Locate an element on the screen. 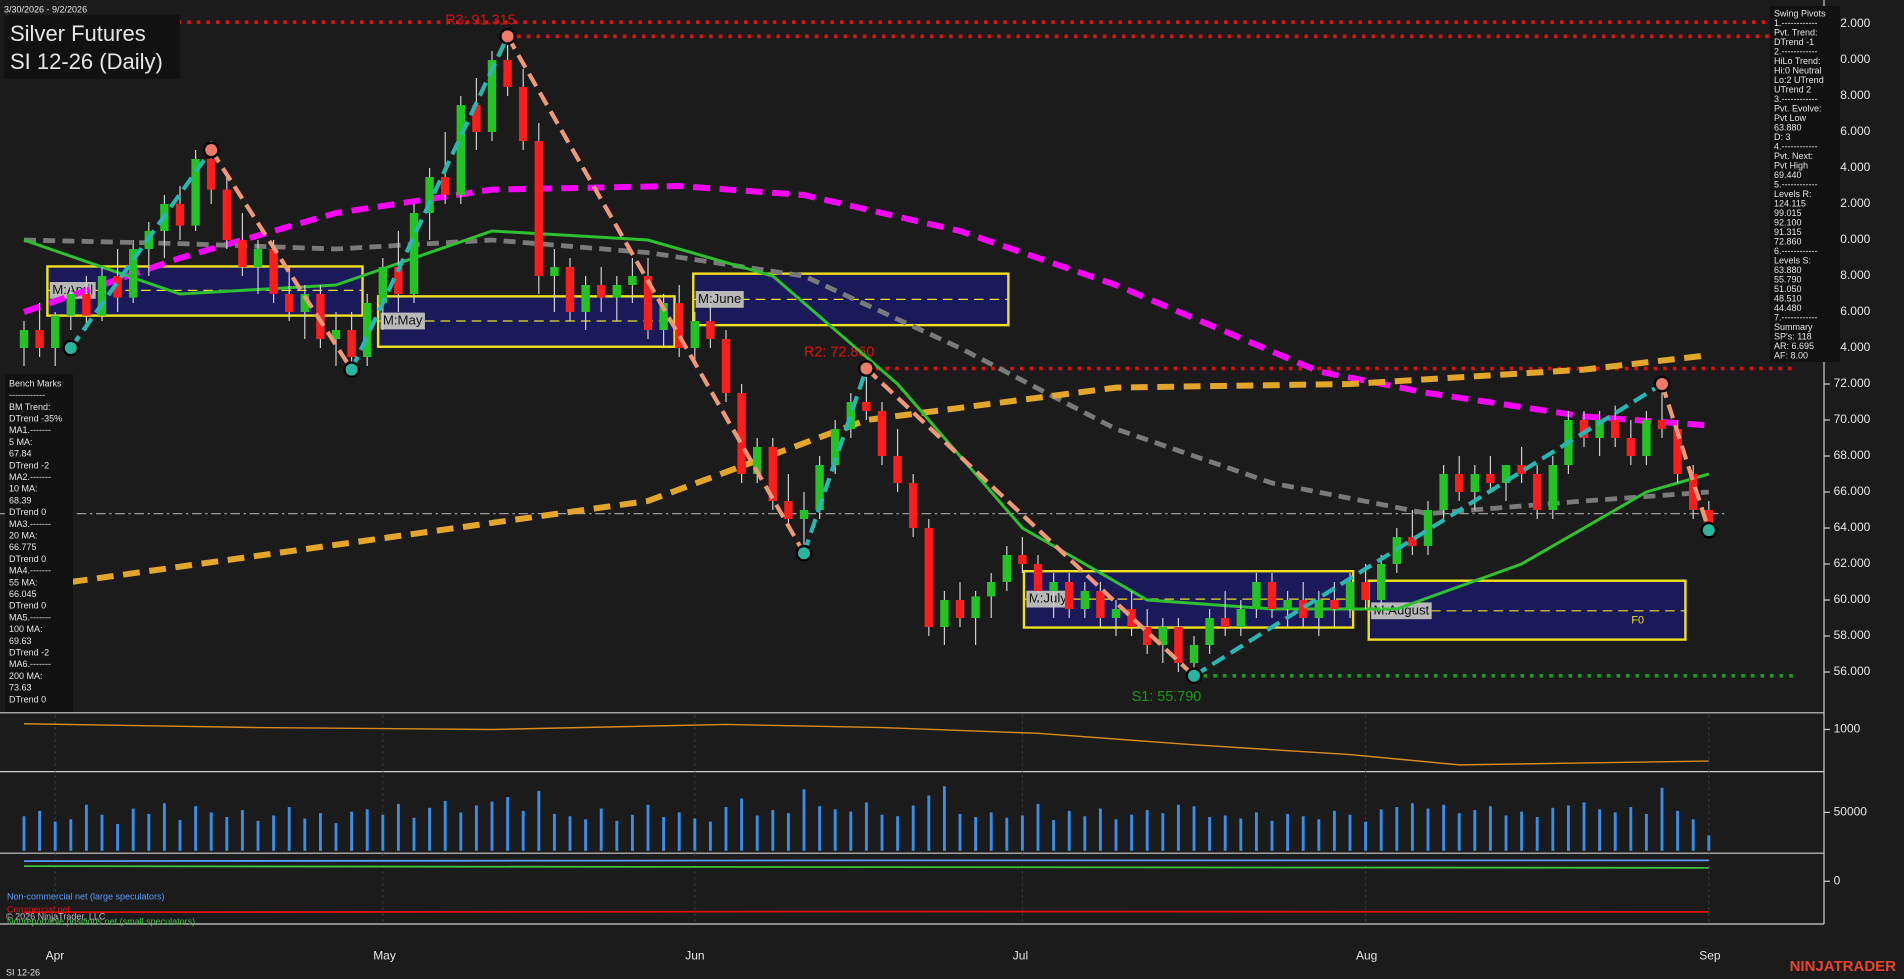  y-tick-label: 90.000 is located at coordinates (1852, 59).